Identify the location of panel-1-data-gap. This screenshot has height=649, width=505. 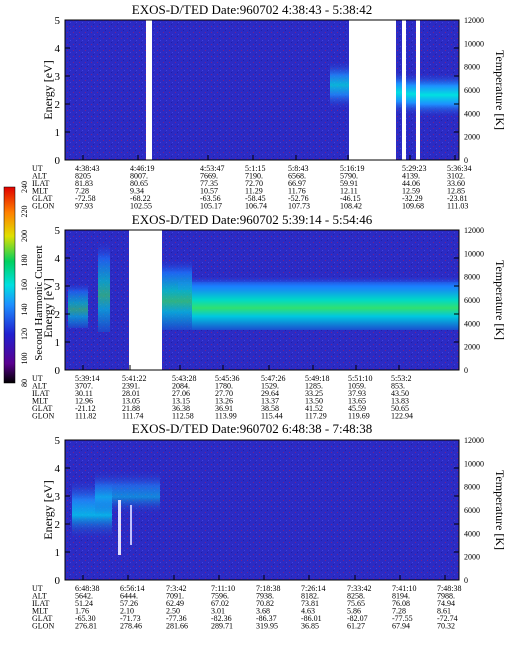
(404, 90).